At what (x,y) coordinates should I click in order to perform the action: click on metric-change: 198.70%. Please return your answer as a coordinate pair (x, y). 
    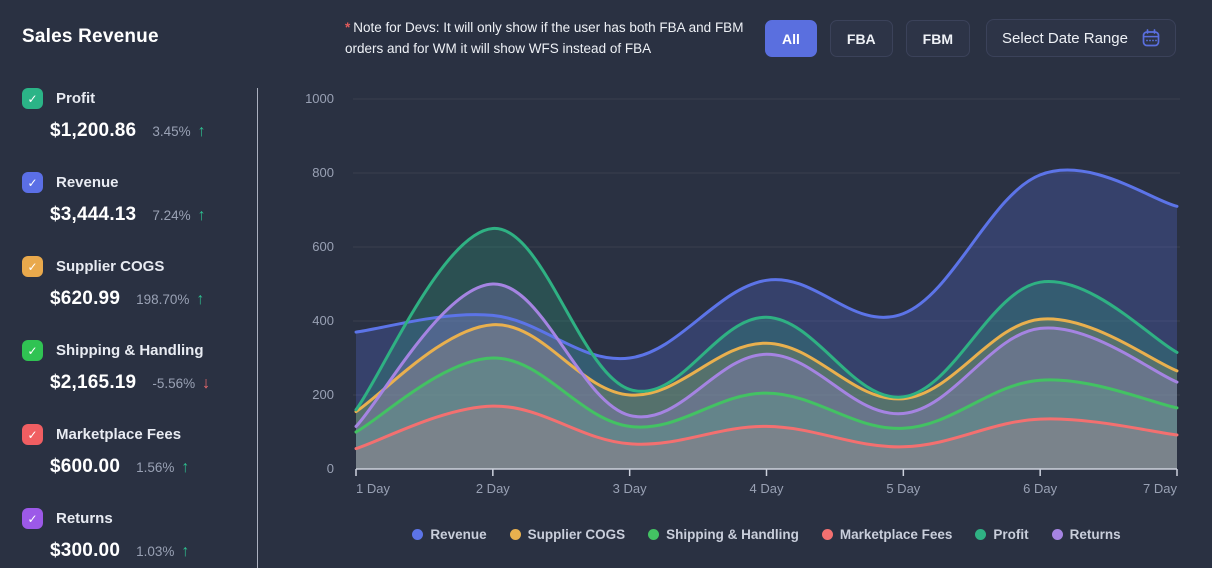
    Looking at the image, I should click on (163, 299).